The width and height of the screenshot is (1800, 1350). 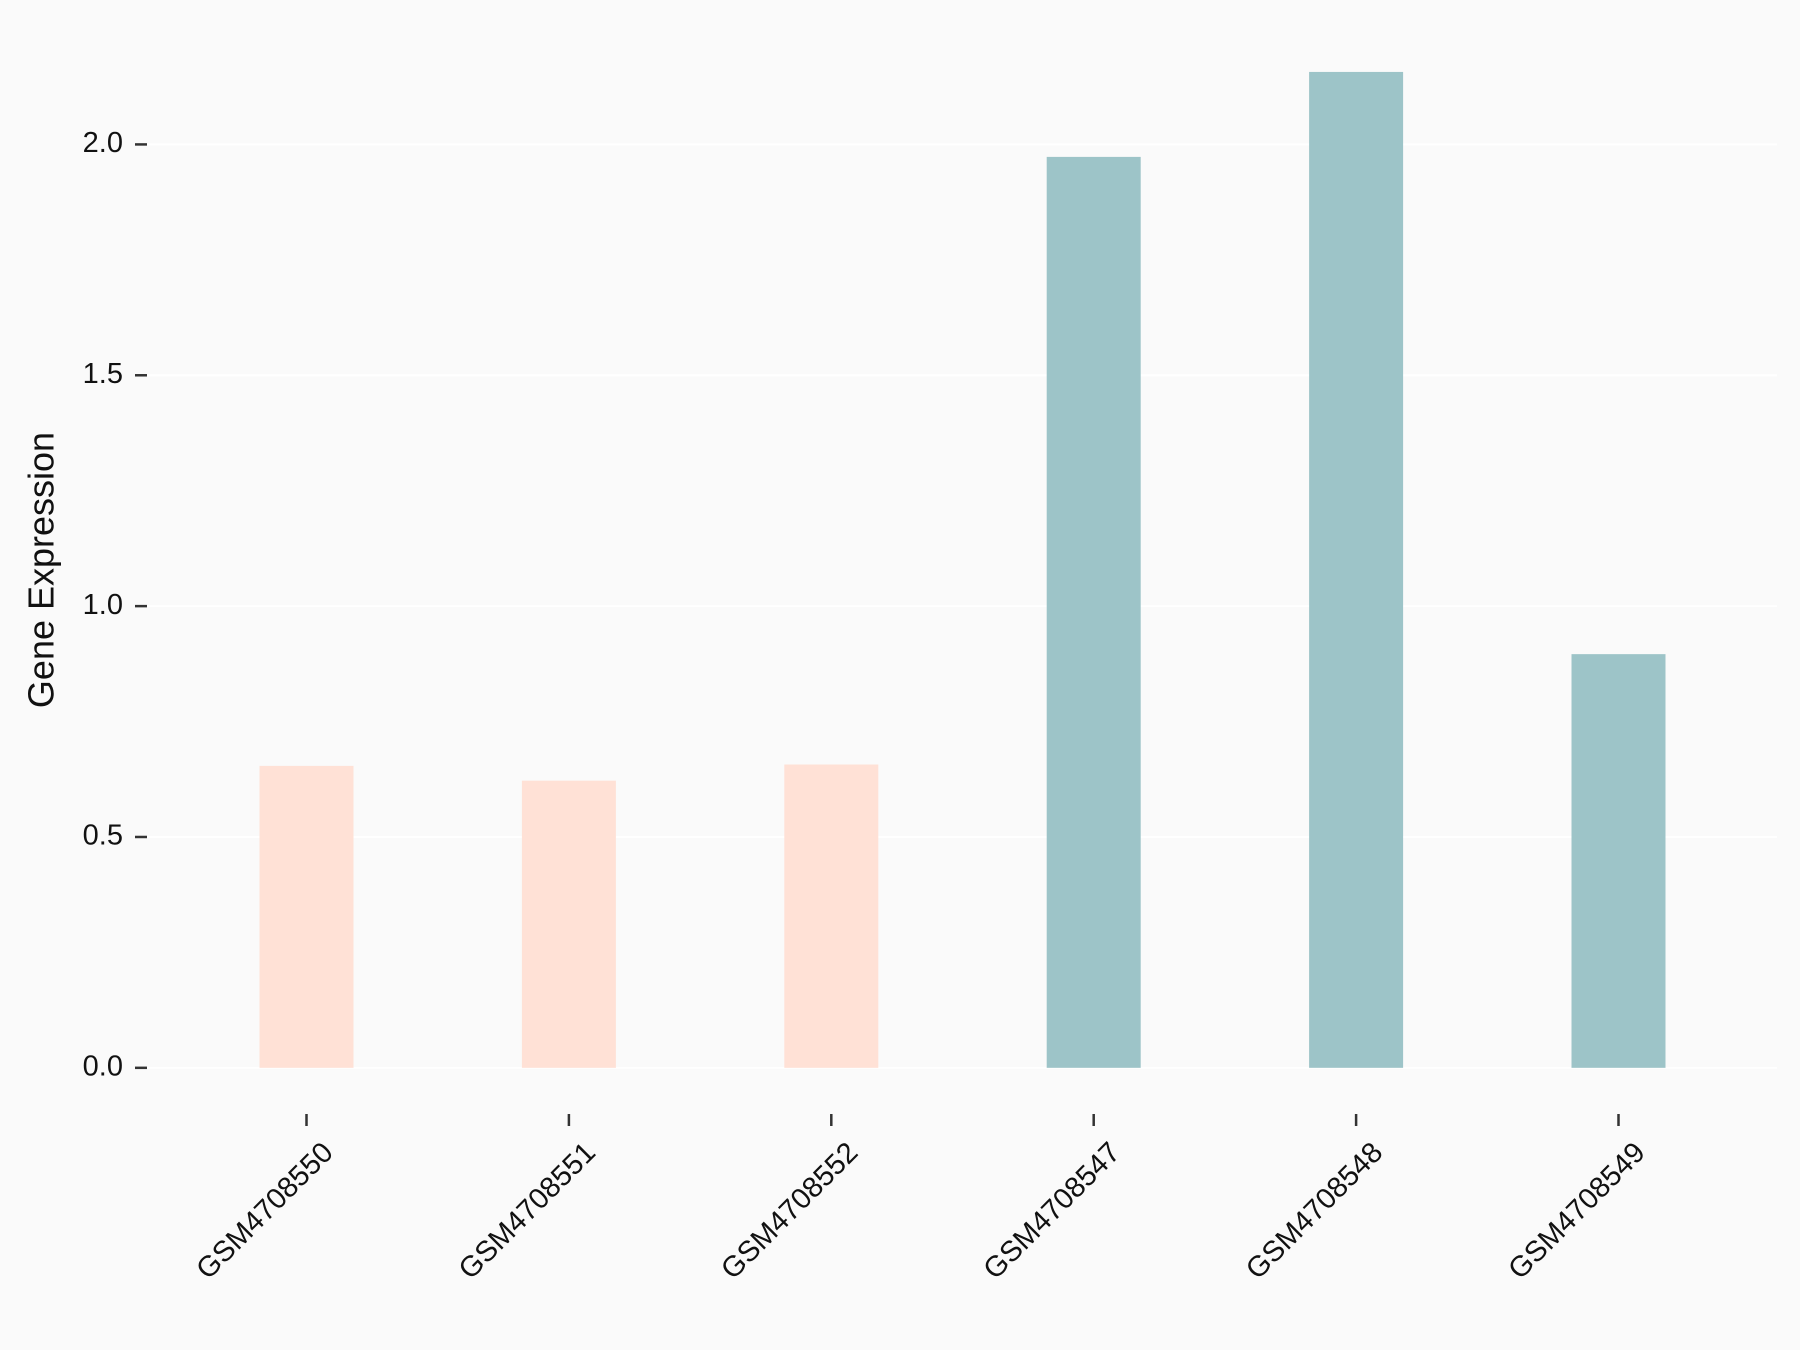 What do you see at coordinates (41, 570) in the screenshot?
I see `y-axis-title: Gene Expression` at bounding box center [41, 570].